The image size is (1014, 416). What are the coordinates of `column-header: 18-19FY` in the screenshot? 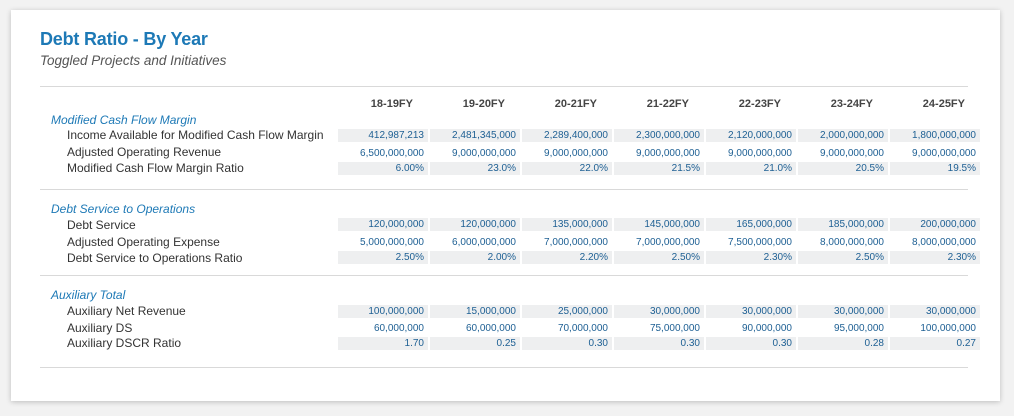 It's located at (391, 104).